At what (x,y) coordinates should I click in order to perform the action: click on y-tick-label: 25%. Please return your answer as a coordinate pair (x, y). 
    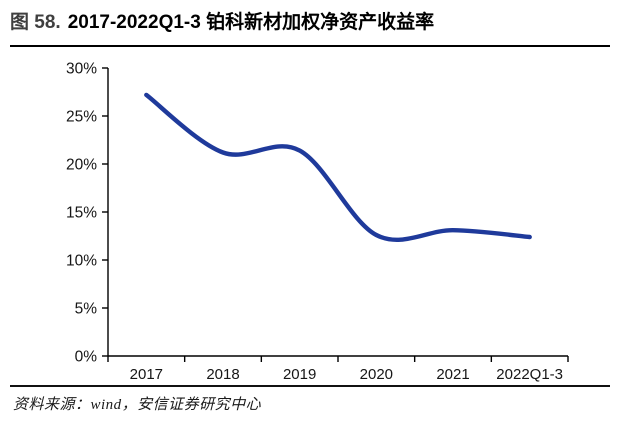
    Looking at the image, I should click on (81, 117).